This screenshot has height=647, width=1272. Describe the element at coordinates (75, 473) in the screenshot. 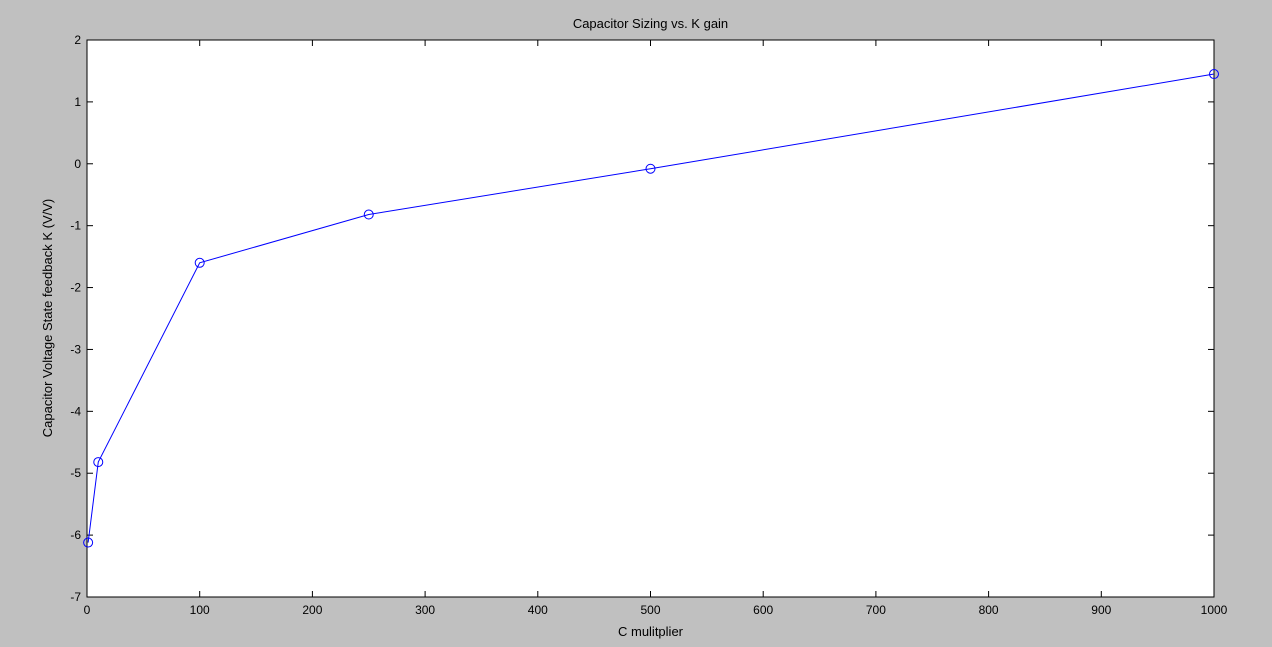

I see `y-tick-label: -5` at that location.